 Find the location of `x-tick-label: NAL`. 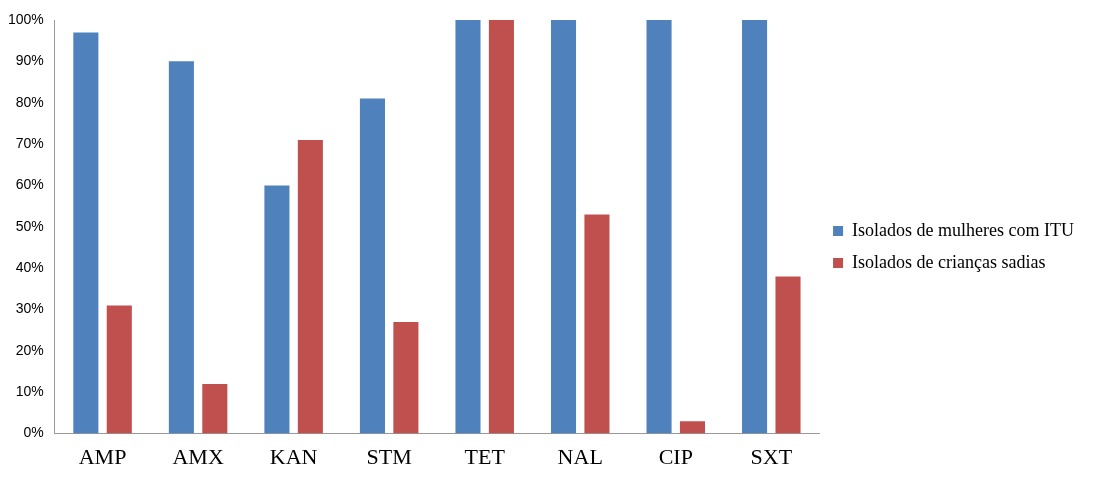

x-tick-label: NAL is located at coordinates (580, 456).